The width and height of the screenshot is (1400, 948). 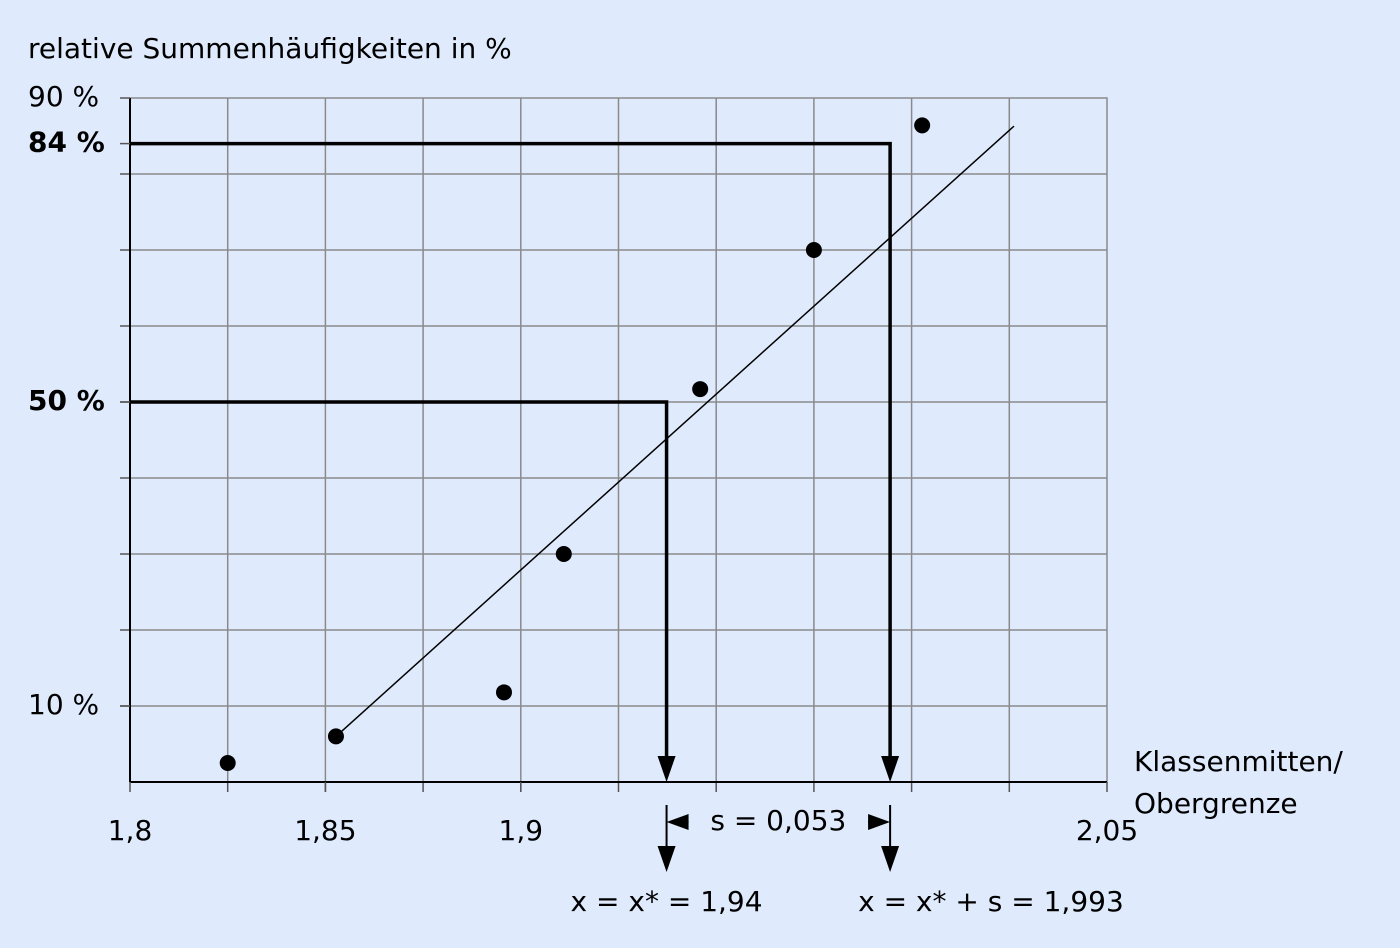 What do you see at coordinates (63, 704) in the screenshot?
I see `y-tick-label: 10 %` at bounding box center [63, 704].